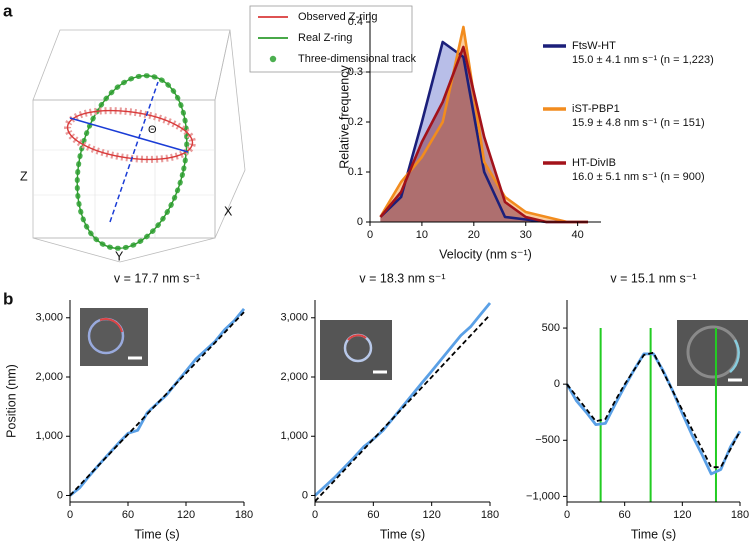 The image size is (751, 551). I want to click on inset, so click(414, 347).